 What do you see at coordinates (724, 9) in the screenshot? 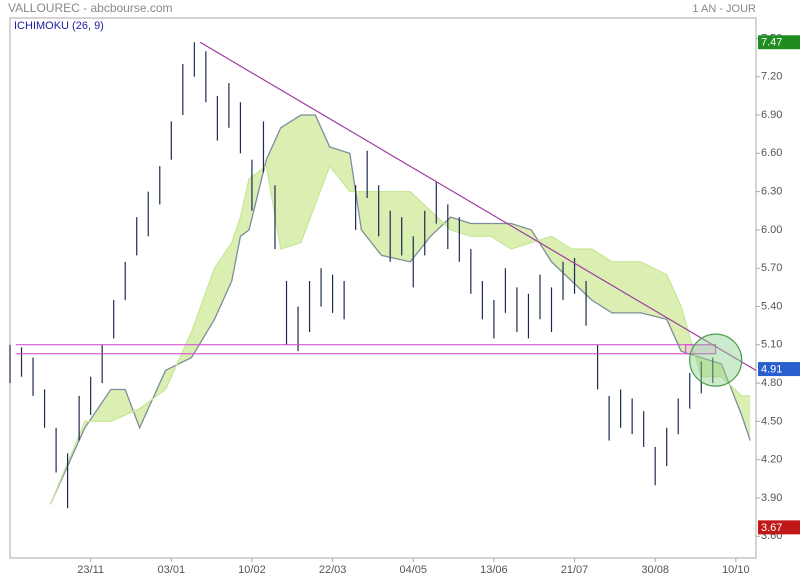
I see `chart-subtitle: 1 AN - JOUR` at bounding box center [724, 9].